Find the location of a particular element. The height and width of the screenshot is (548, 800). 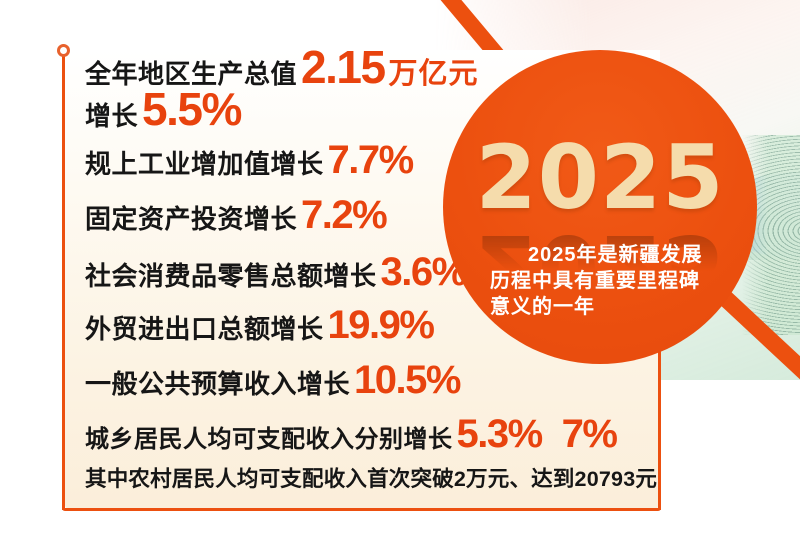

rural-note-text: 其中农村居民人均可支配收入首次突破2万元、达到20793元 is located at coordinates (371, 479).